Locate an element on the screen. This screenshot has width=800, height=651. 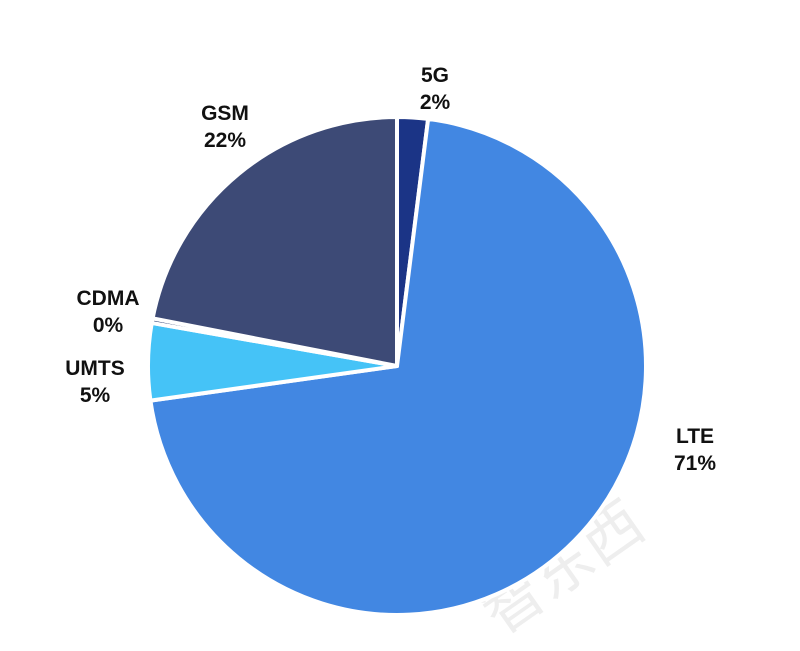
slice-gsm is located at coordinates (274, 241).